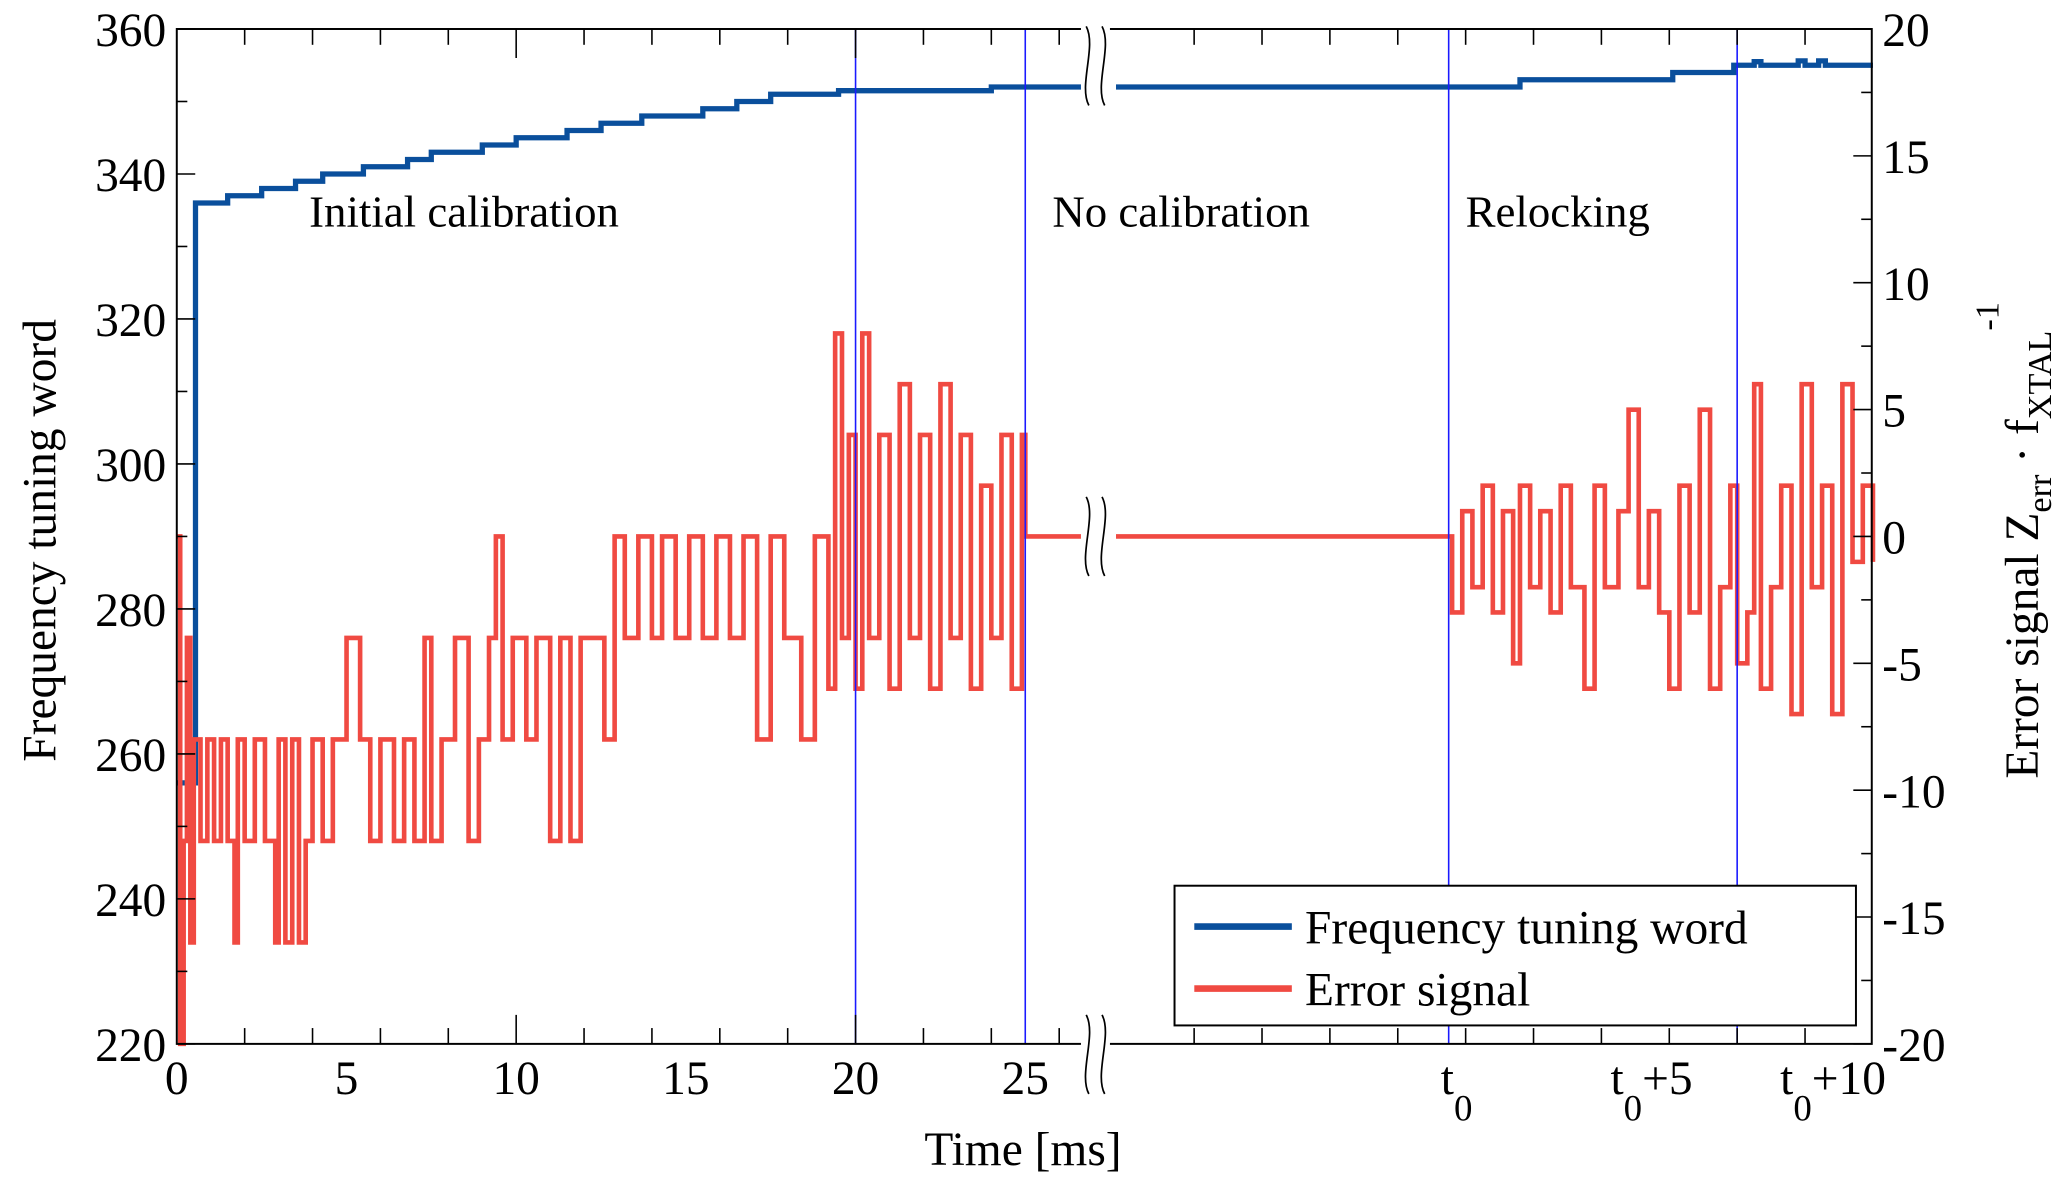  I want to click on x-tick-label: 20, so click(855, 1079).